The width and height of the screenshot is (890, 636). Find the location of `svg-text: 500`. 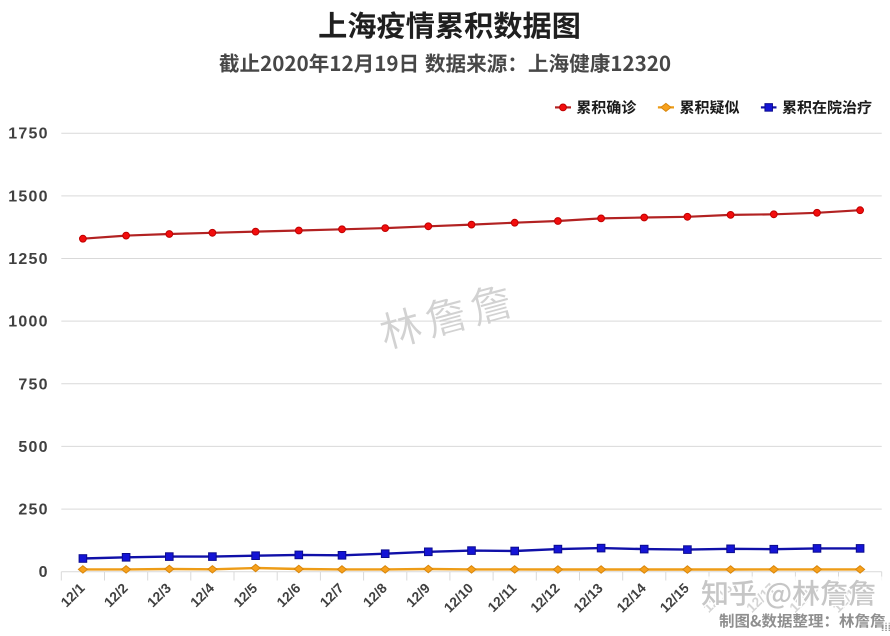

svg-text: 500 is located at coordinates (33, 447).